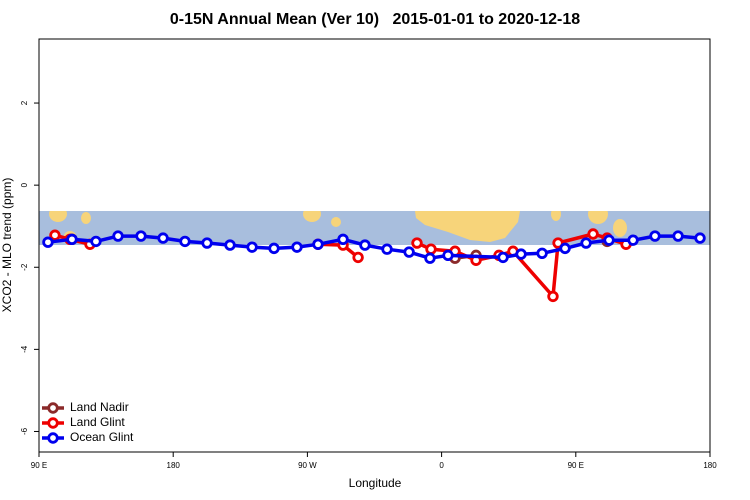  Describe the element at coordinates (307, 465) in the screenshot. I see `x-tick-label: 90 W` at that location.